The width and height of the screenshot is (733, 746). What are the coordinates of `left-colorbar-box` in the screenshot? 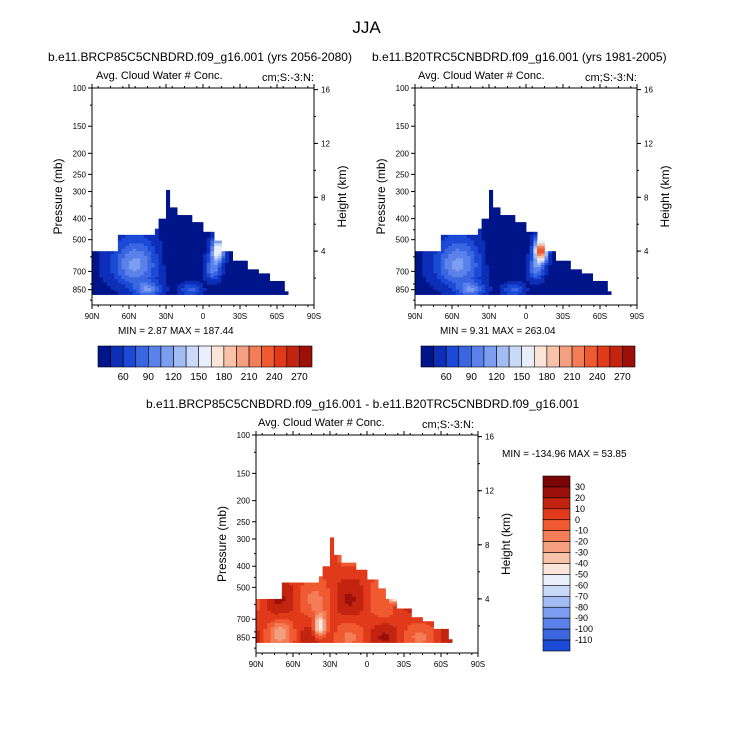 It's located at (280, 356).